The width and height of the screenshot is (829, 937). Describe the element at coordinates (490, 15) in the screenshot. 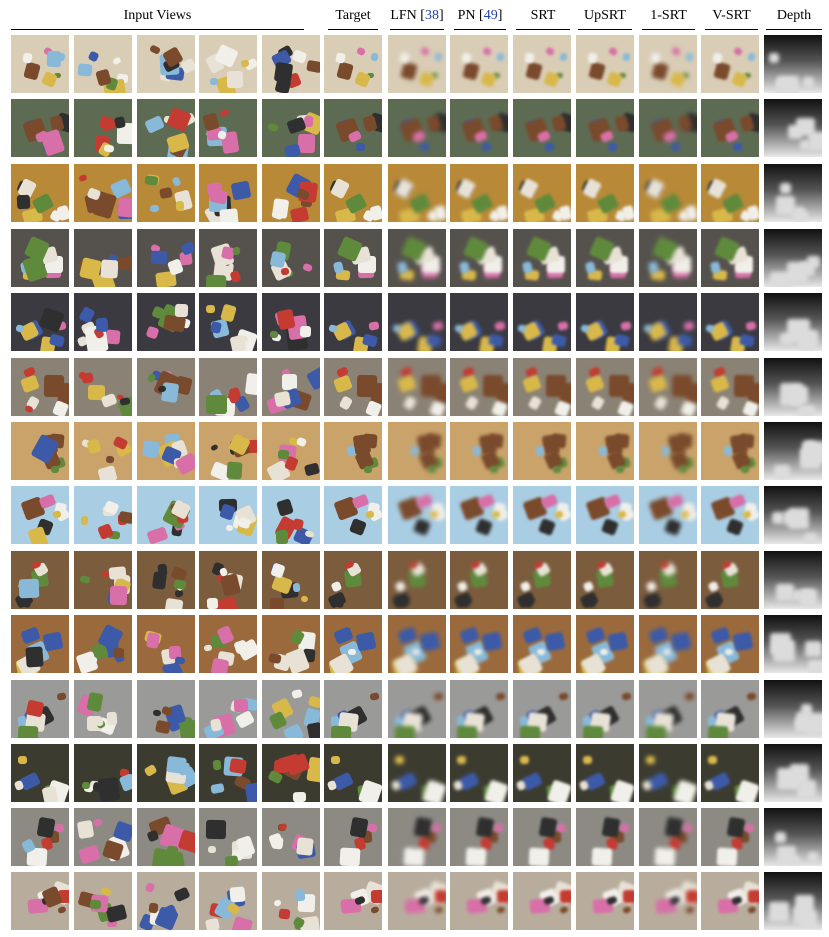

I see `citation-link: 49` at that location.